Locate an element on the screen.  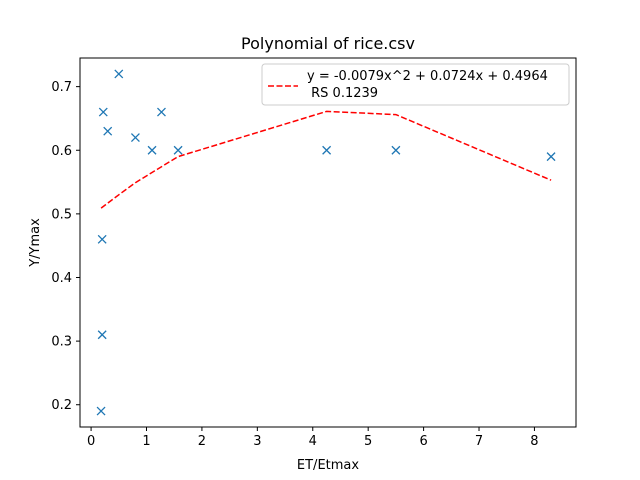
chart-title: Polynomial of rice.csv is located at coordinates (328, 43).